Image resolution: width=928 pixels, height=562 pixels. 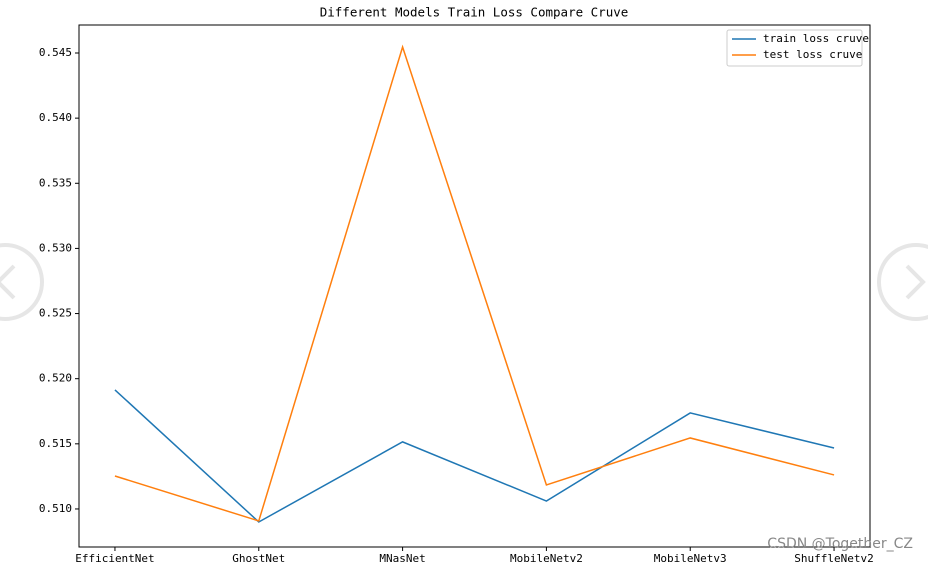 What do you see at coordinates (55, 52) in the screenshot?
I see `y-tick-label: 0.545` at bounding box center [55, 52].